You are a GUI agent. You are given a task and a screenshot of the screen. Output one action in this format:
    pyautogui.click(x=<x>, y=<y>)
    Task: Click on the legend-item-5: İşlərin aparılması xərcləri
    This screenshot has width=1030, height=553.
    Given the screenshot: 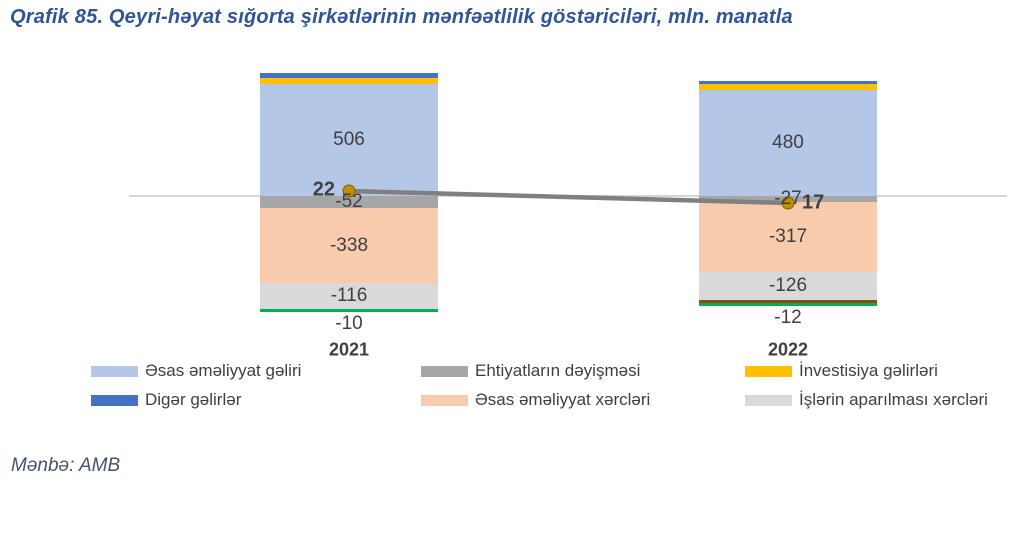 What is the action you would take?
    pyautogui.click(x=885, y=400)
    